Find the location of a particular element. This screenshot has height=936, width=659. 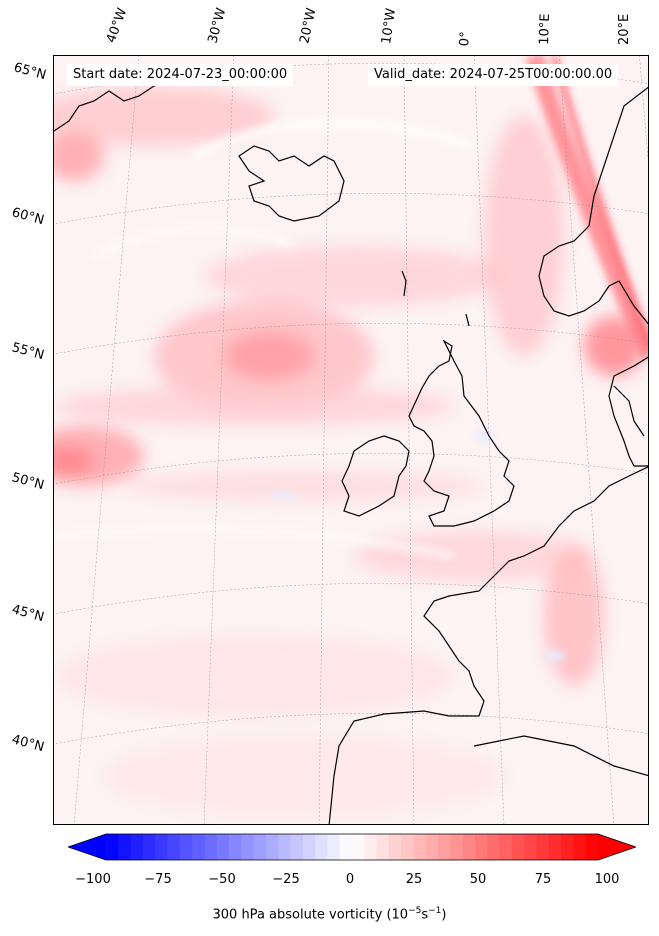

lat-label-40n: 40°N is located at coordinates (28, 744).